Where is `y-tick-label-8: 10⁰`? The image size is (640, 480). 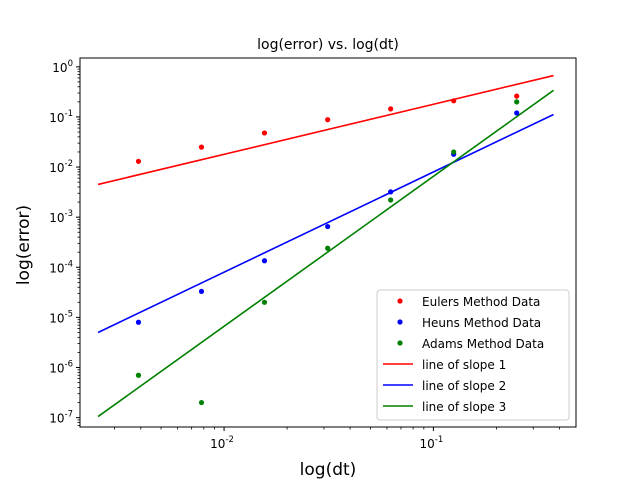
y-tick-label-8: 10⁰ is located at coordinates (62, 67).